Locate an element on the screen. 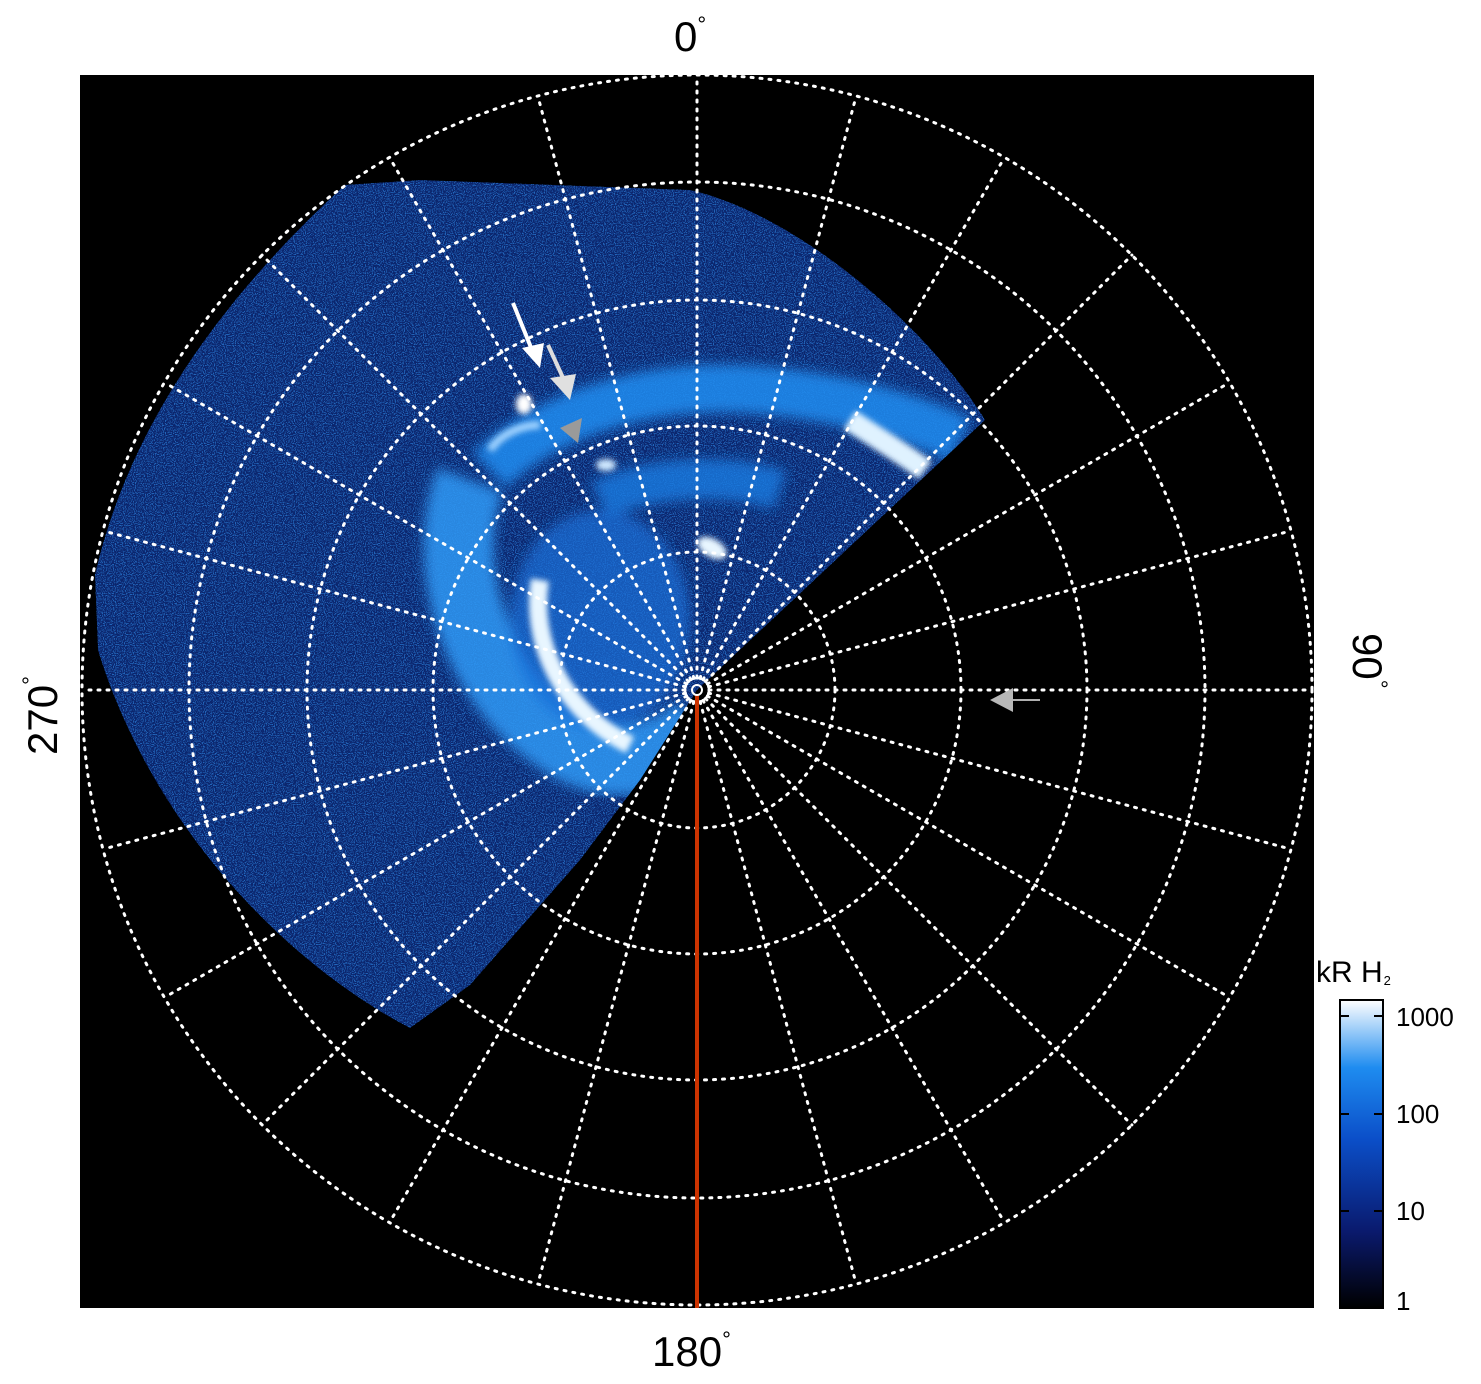 The height and width of the screenshot is (1384, 1481). label-0-degrees: 0° is located at coordinates (690, 36).